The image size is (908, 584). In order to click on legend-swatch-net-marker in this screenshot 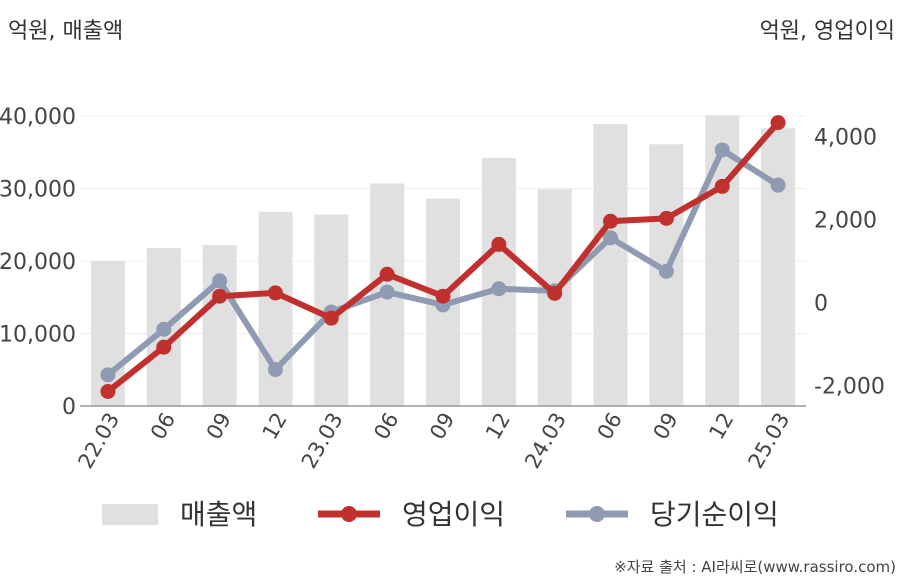, I will do `click(597, 514)`.